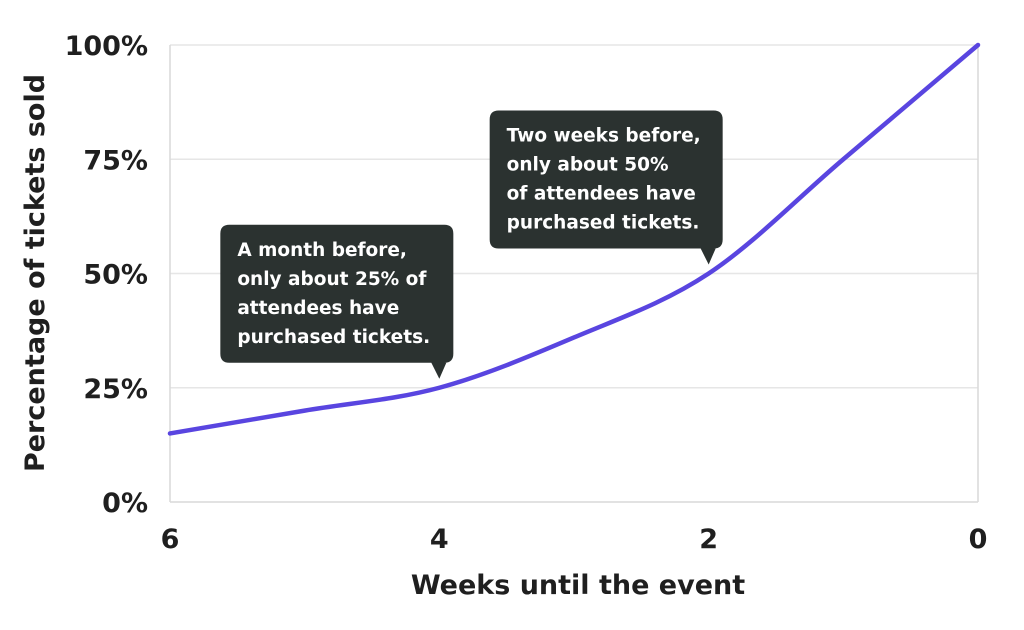 The width and height of the screenshot is (1024, 630). What do you see at coordinates (35, 273) in the screenshot?
I see `y-axis-label: Percentage of tickets sold` at bounding box center [35, 273].